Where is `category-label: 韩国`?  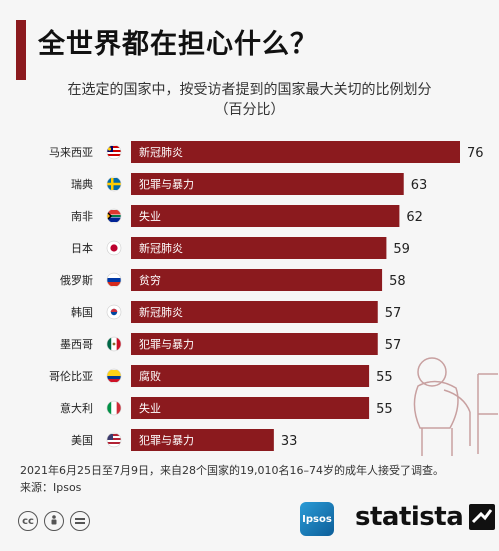 category-label: 韩国 is located at coordinates (82, 312).